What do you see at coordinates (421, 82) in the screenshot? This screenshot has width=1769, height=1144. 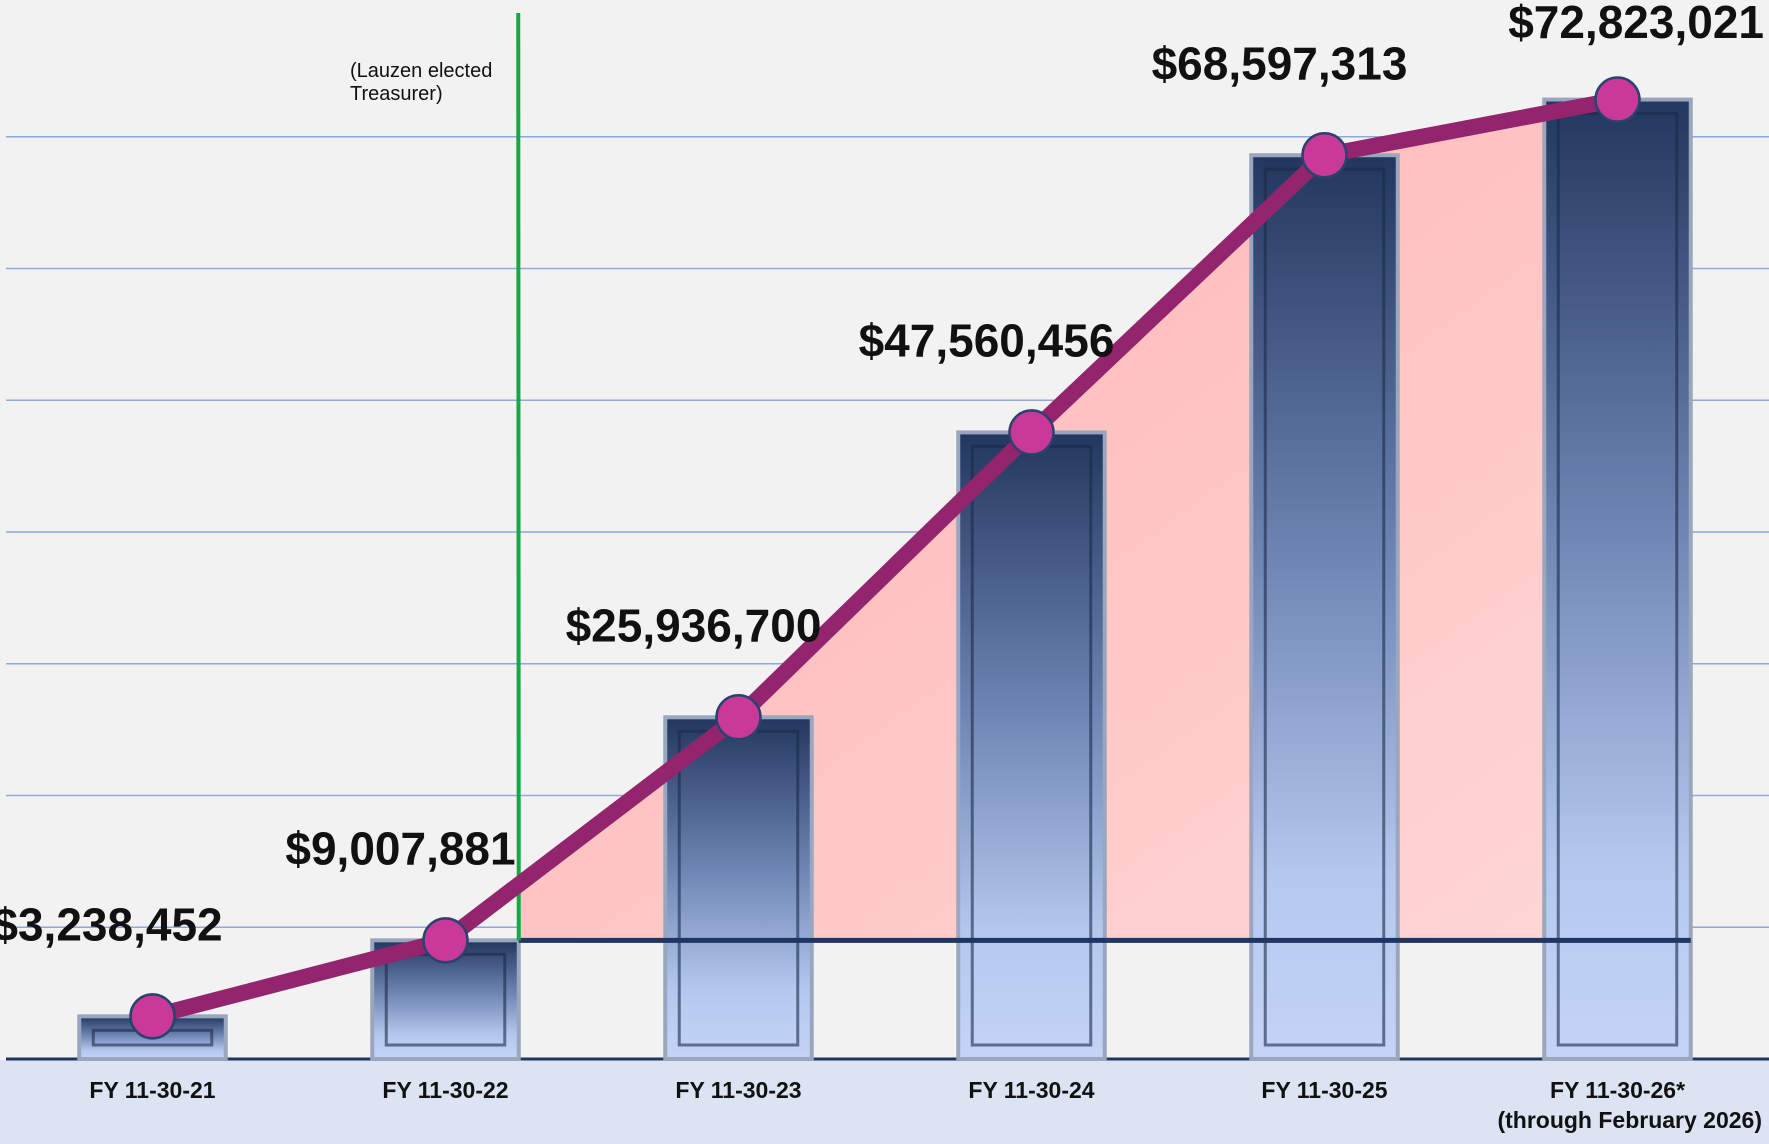 I see `annotation: (Lauzen elected Treasurer)` at bounding box center [421, 82].